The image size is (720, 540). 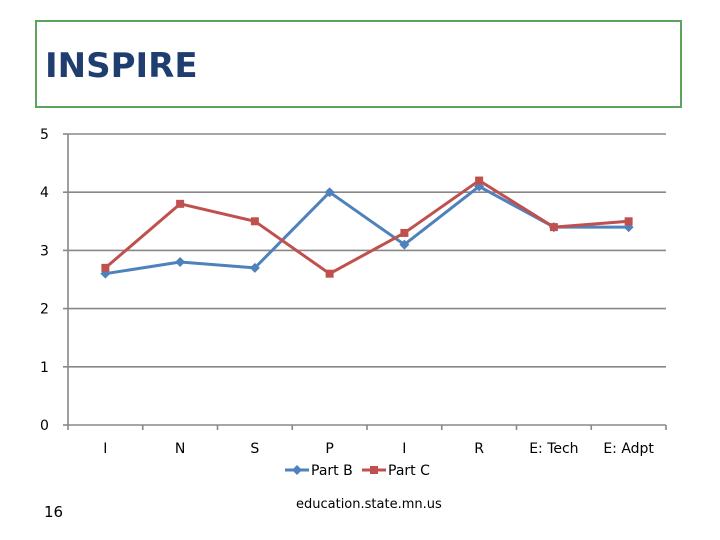 What do you see at coordinates (54, 512) in the screenshot?
I see `slide-number: 16` at bounding box center [54, 512].